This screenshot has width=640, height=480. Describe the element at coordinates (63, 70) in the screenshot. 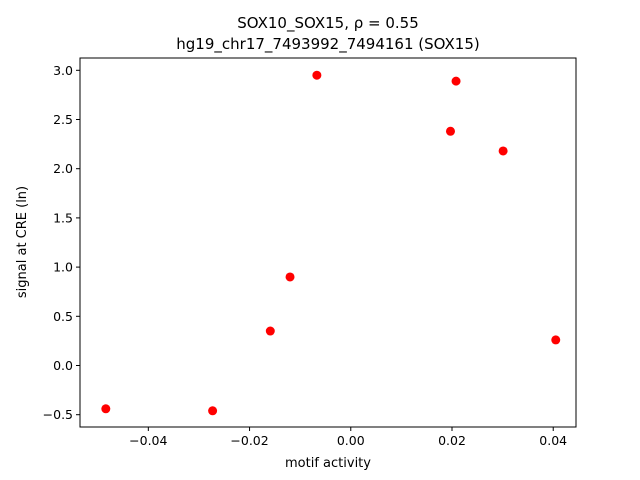

I see `y-tick-label: 3.0` at that location.